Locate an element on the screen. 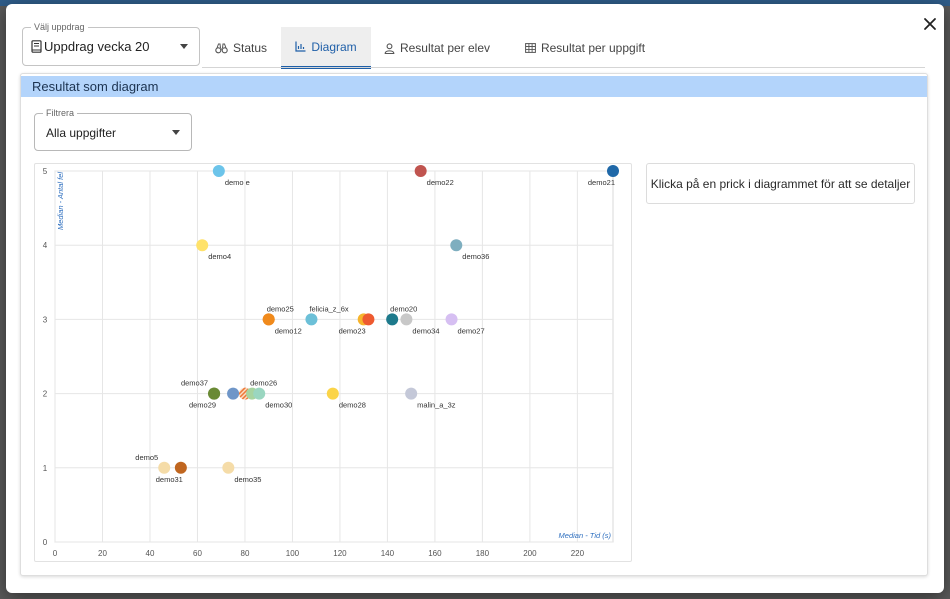  point-label-demo36: demo36 is located at coordinates (475, 256).